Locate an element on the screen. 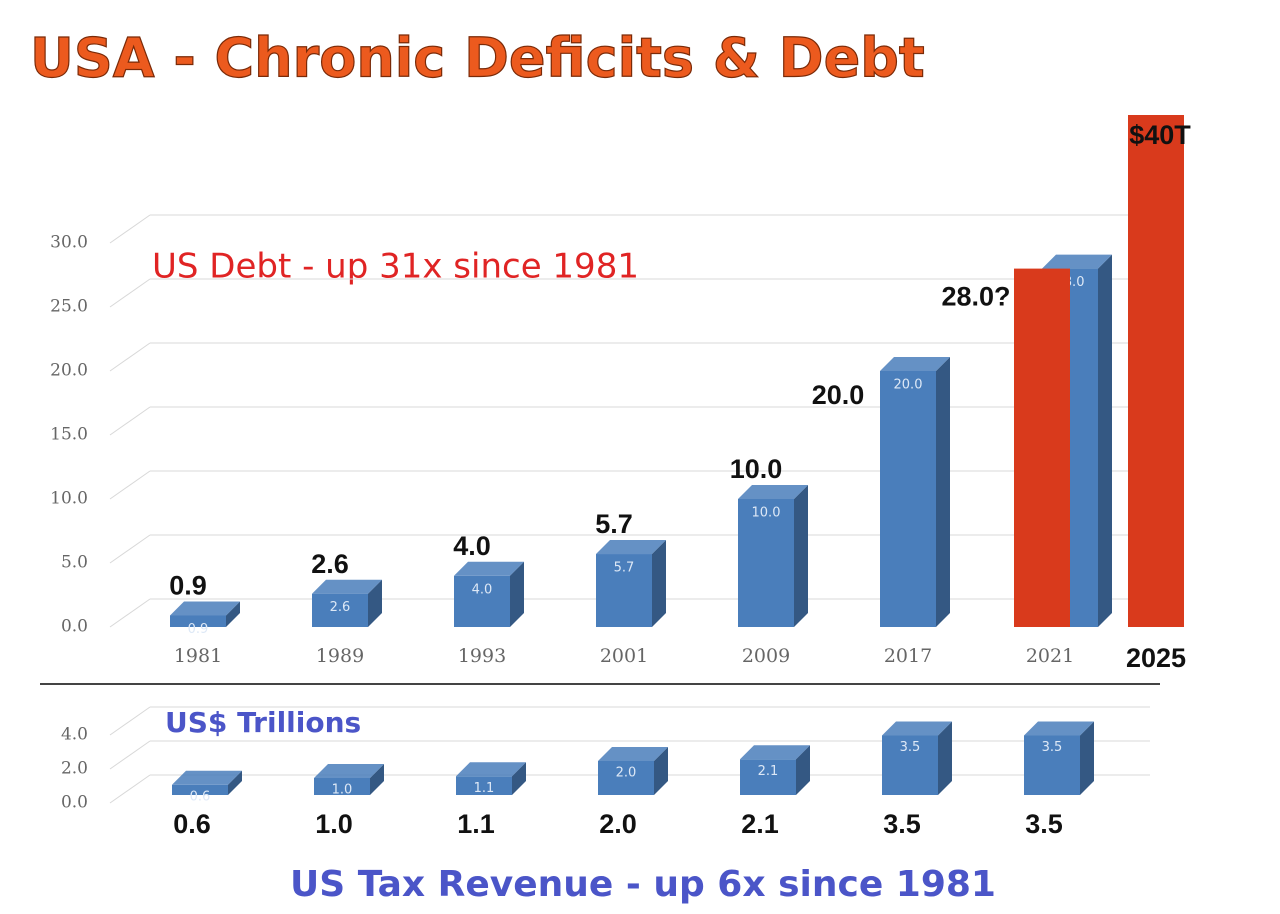  value-label: 28.0? is located at coordinates (975, 297).